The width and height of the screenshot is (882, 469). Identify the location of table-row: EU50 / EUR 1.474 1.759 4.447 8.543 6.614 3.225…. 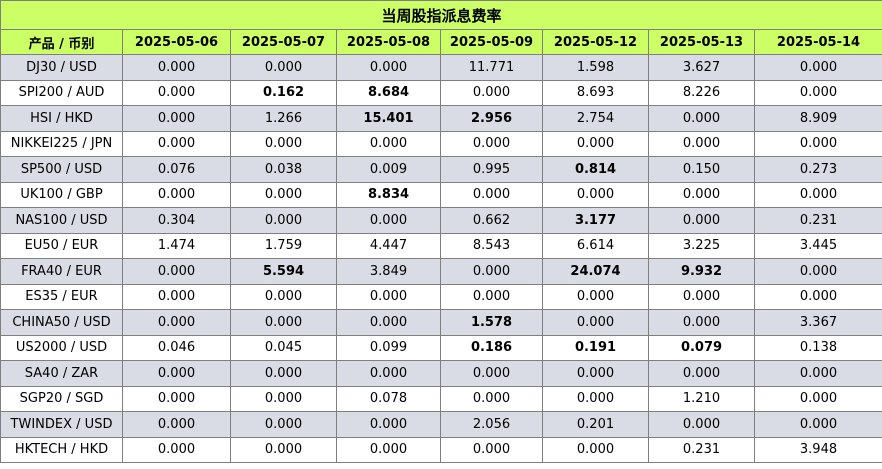
(441, 245).